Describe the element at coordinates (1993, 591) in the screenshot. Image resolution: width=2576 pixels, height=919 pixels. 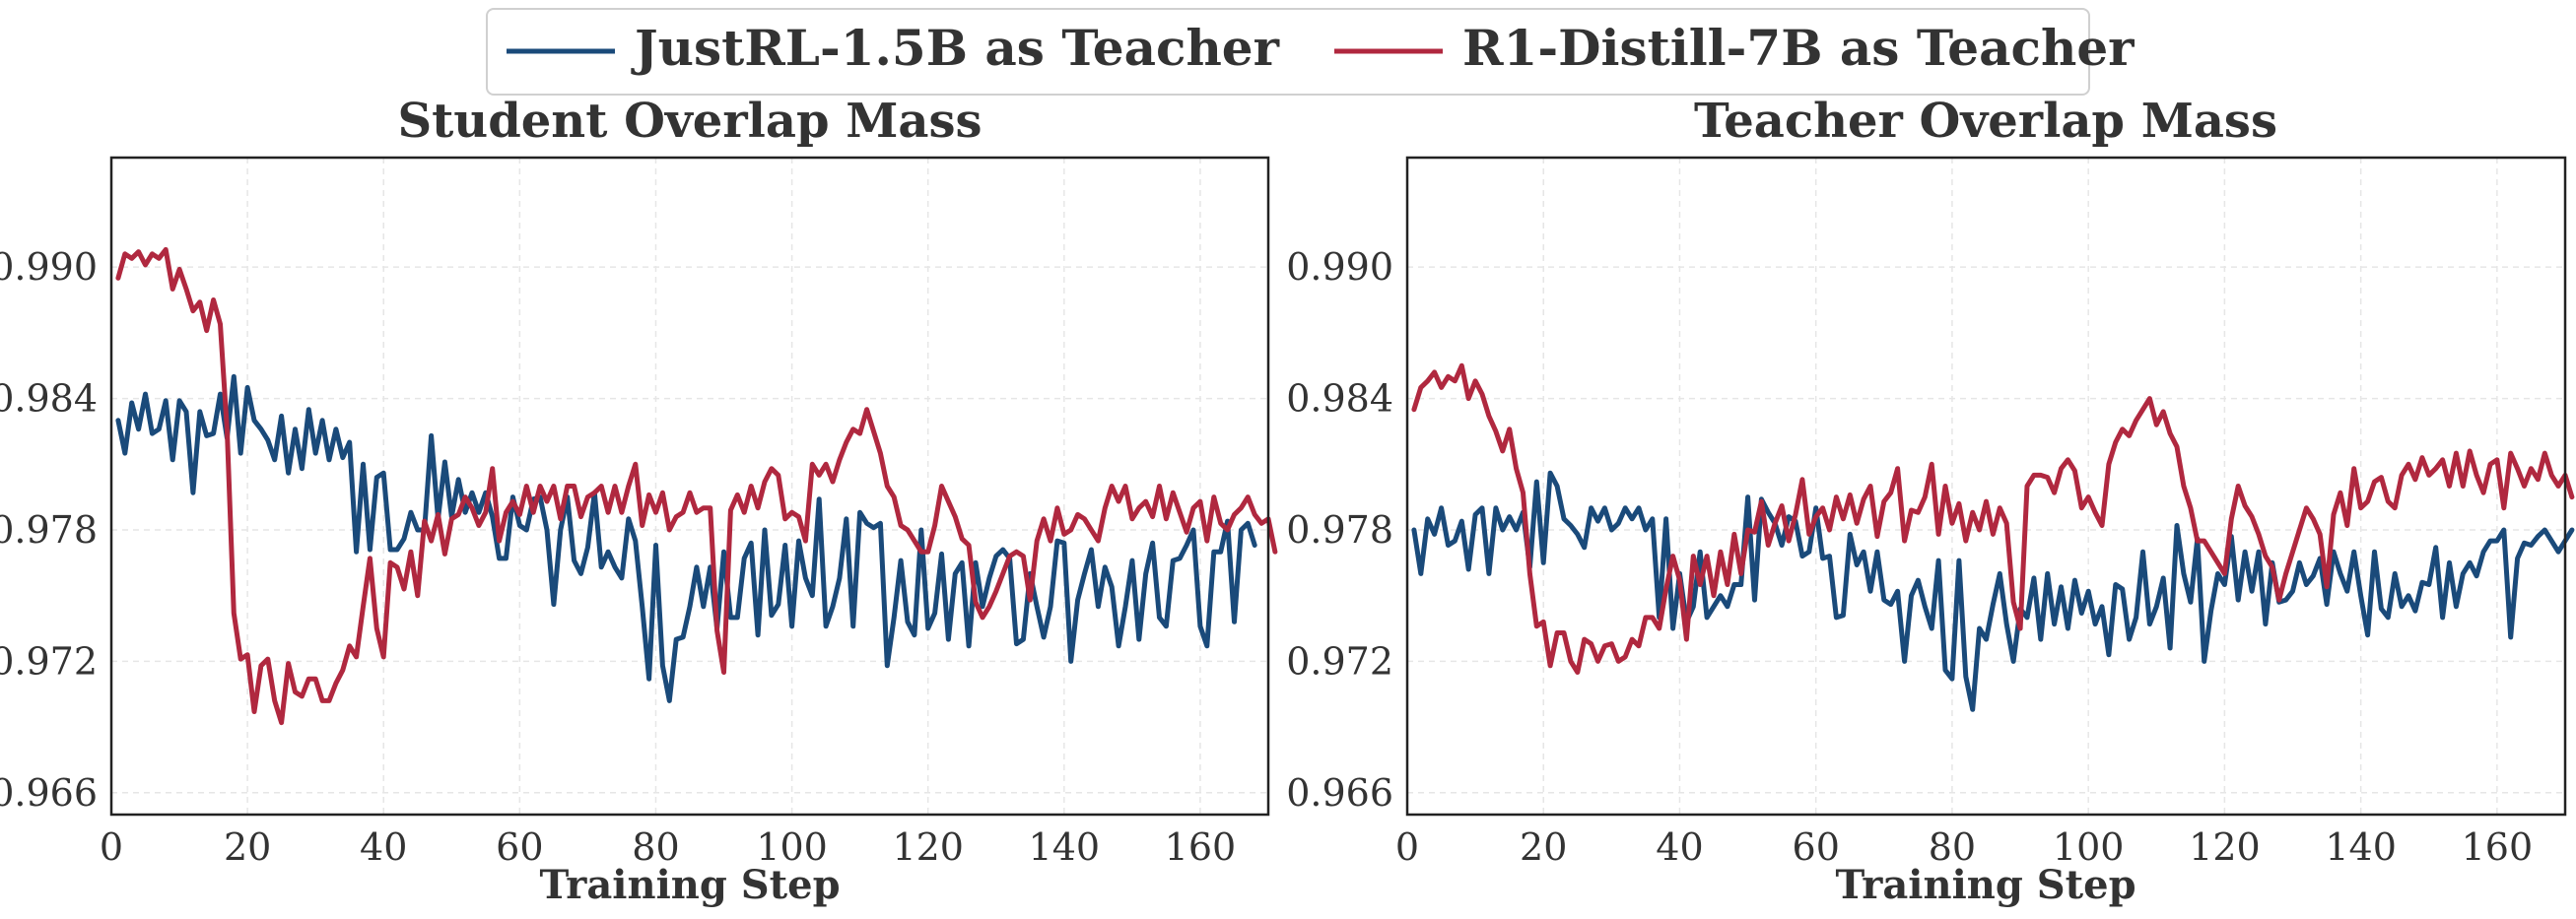
I see `series-line-justrl` at that location.